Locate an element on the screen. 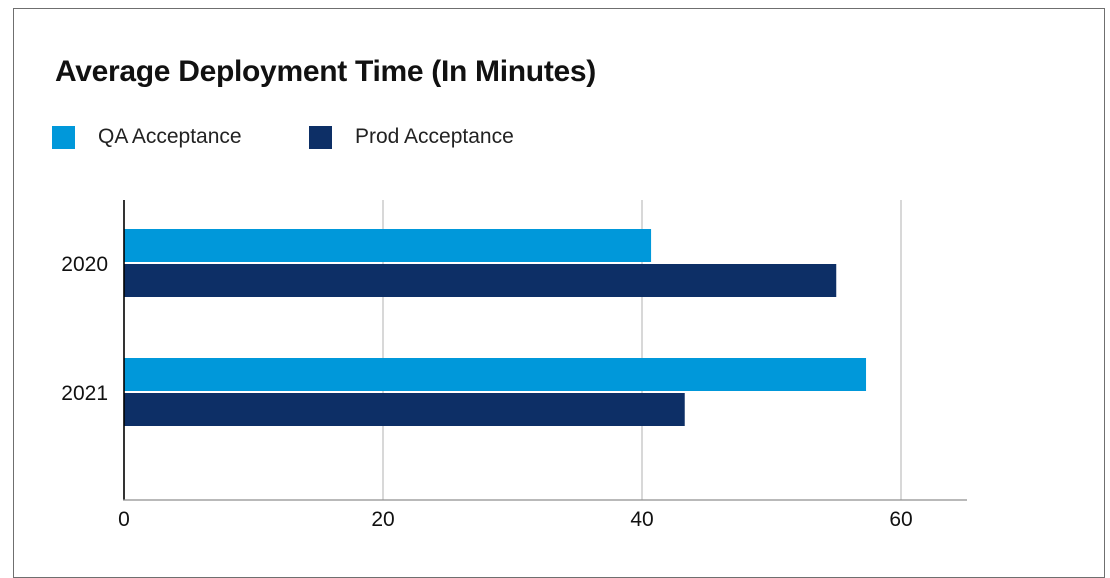  bar-2021-qa-acceptance is located at coordinates (495, 374).